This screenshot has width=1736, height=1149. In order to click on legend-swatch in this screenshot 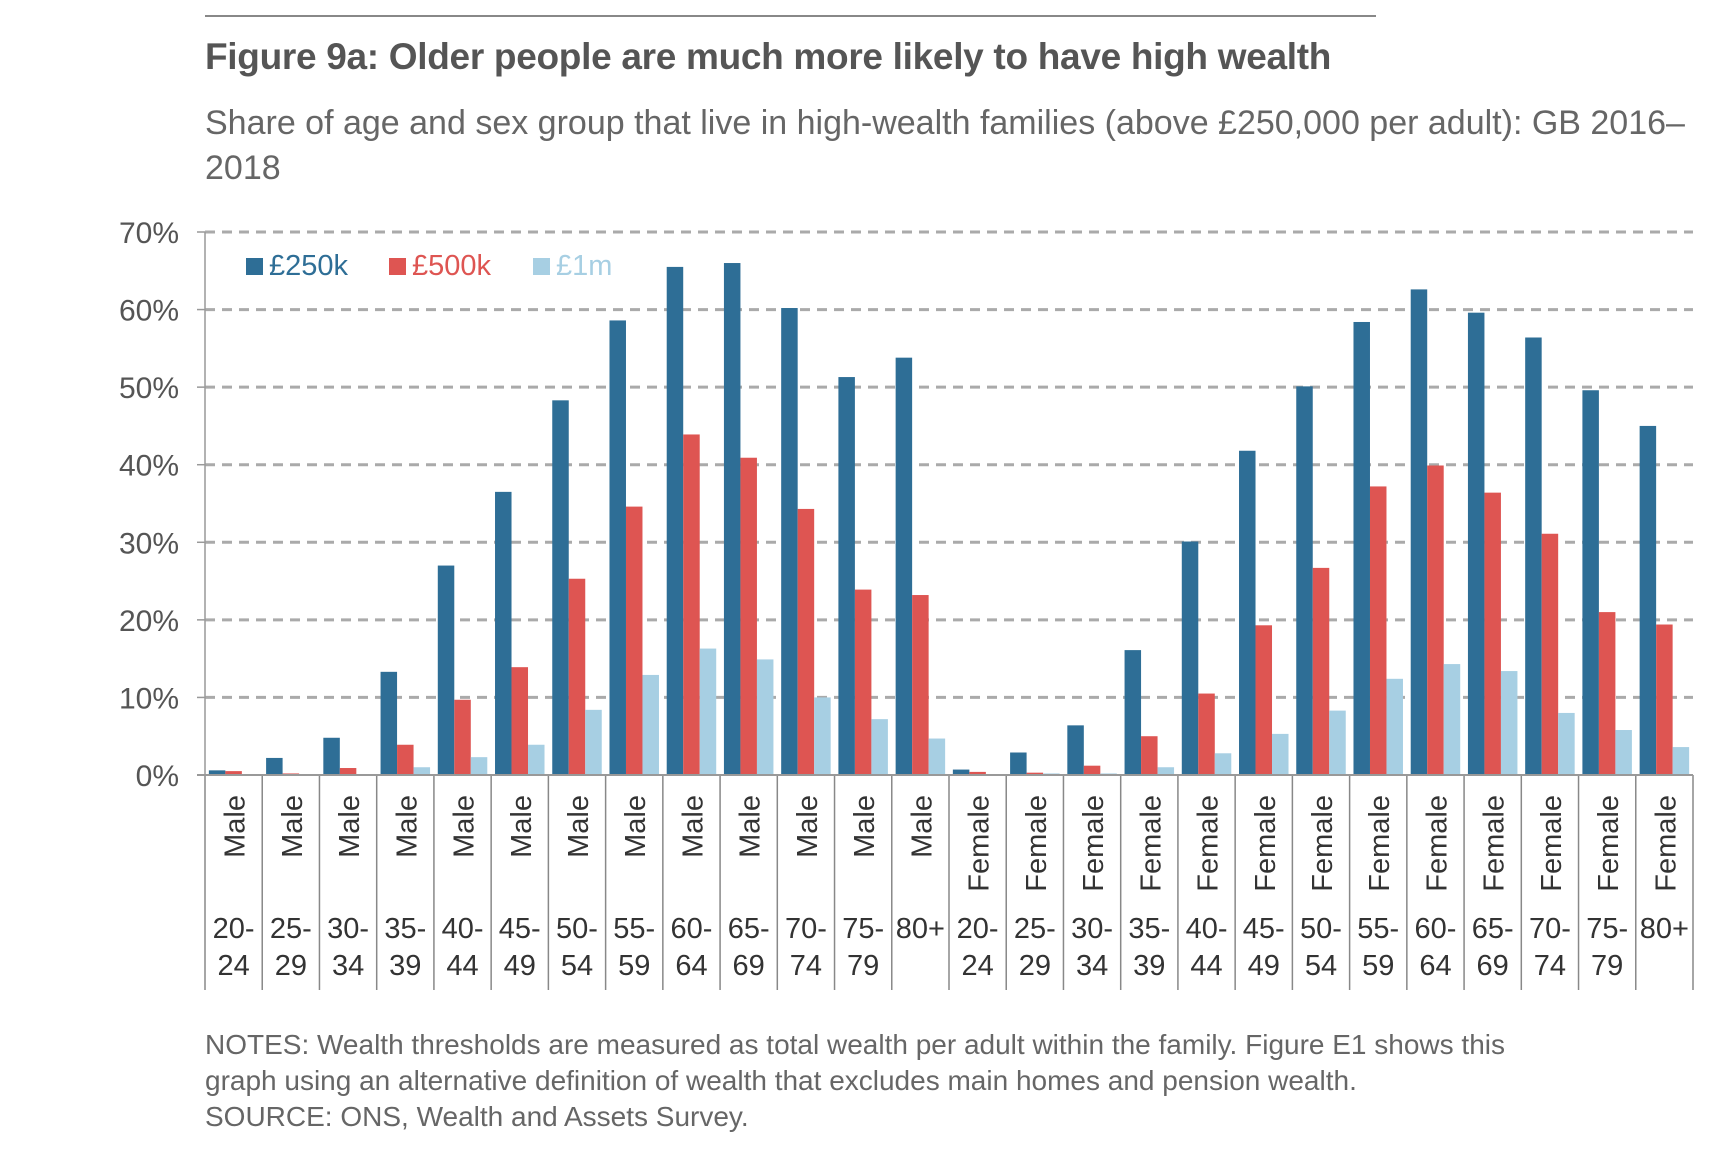, I will do `click(254, 266)`.